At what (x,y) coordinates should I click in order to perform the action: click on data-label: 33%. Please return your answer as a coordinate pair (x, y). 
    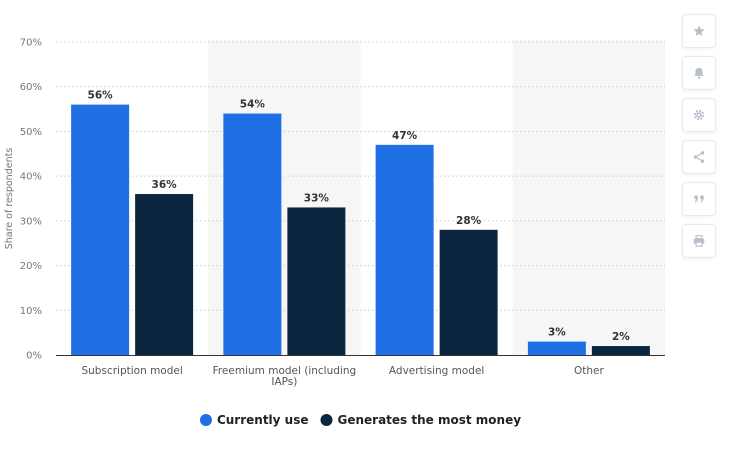
    Looking at the image, I should click on (317, 198).